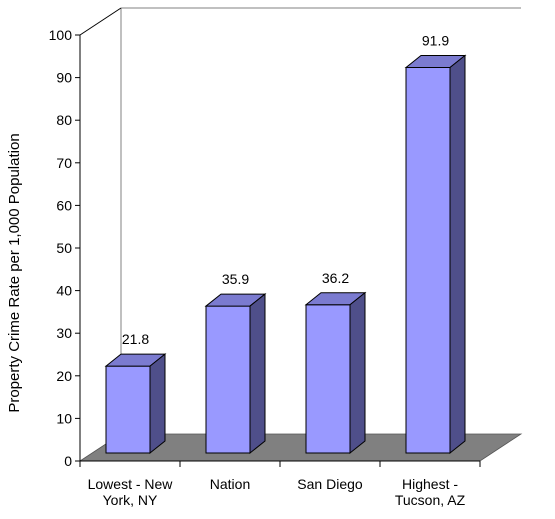 The image size is (555, 519). What do you see at coordinates (64, 376) in the screenshot?
I see `y-tick-label: 20` at bounding box center [64, 376].